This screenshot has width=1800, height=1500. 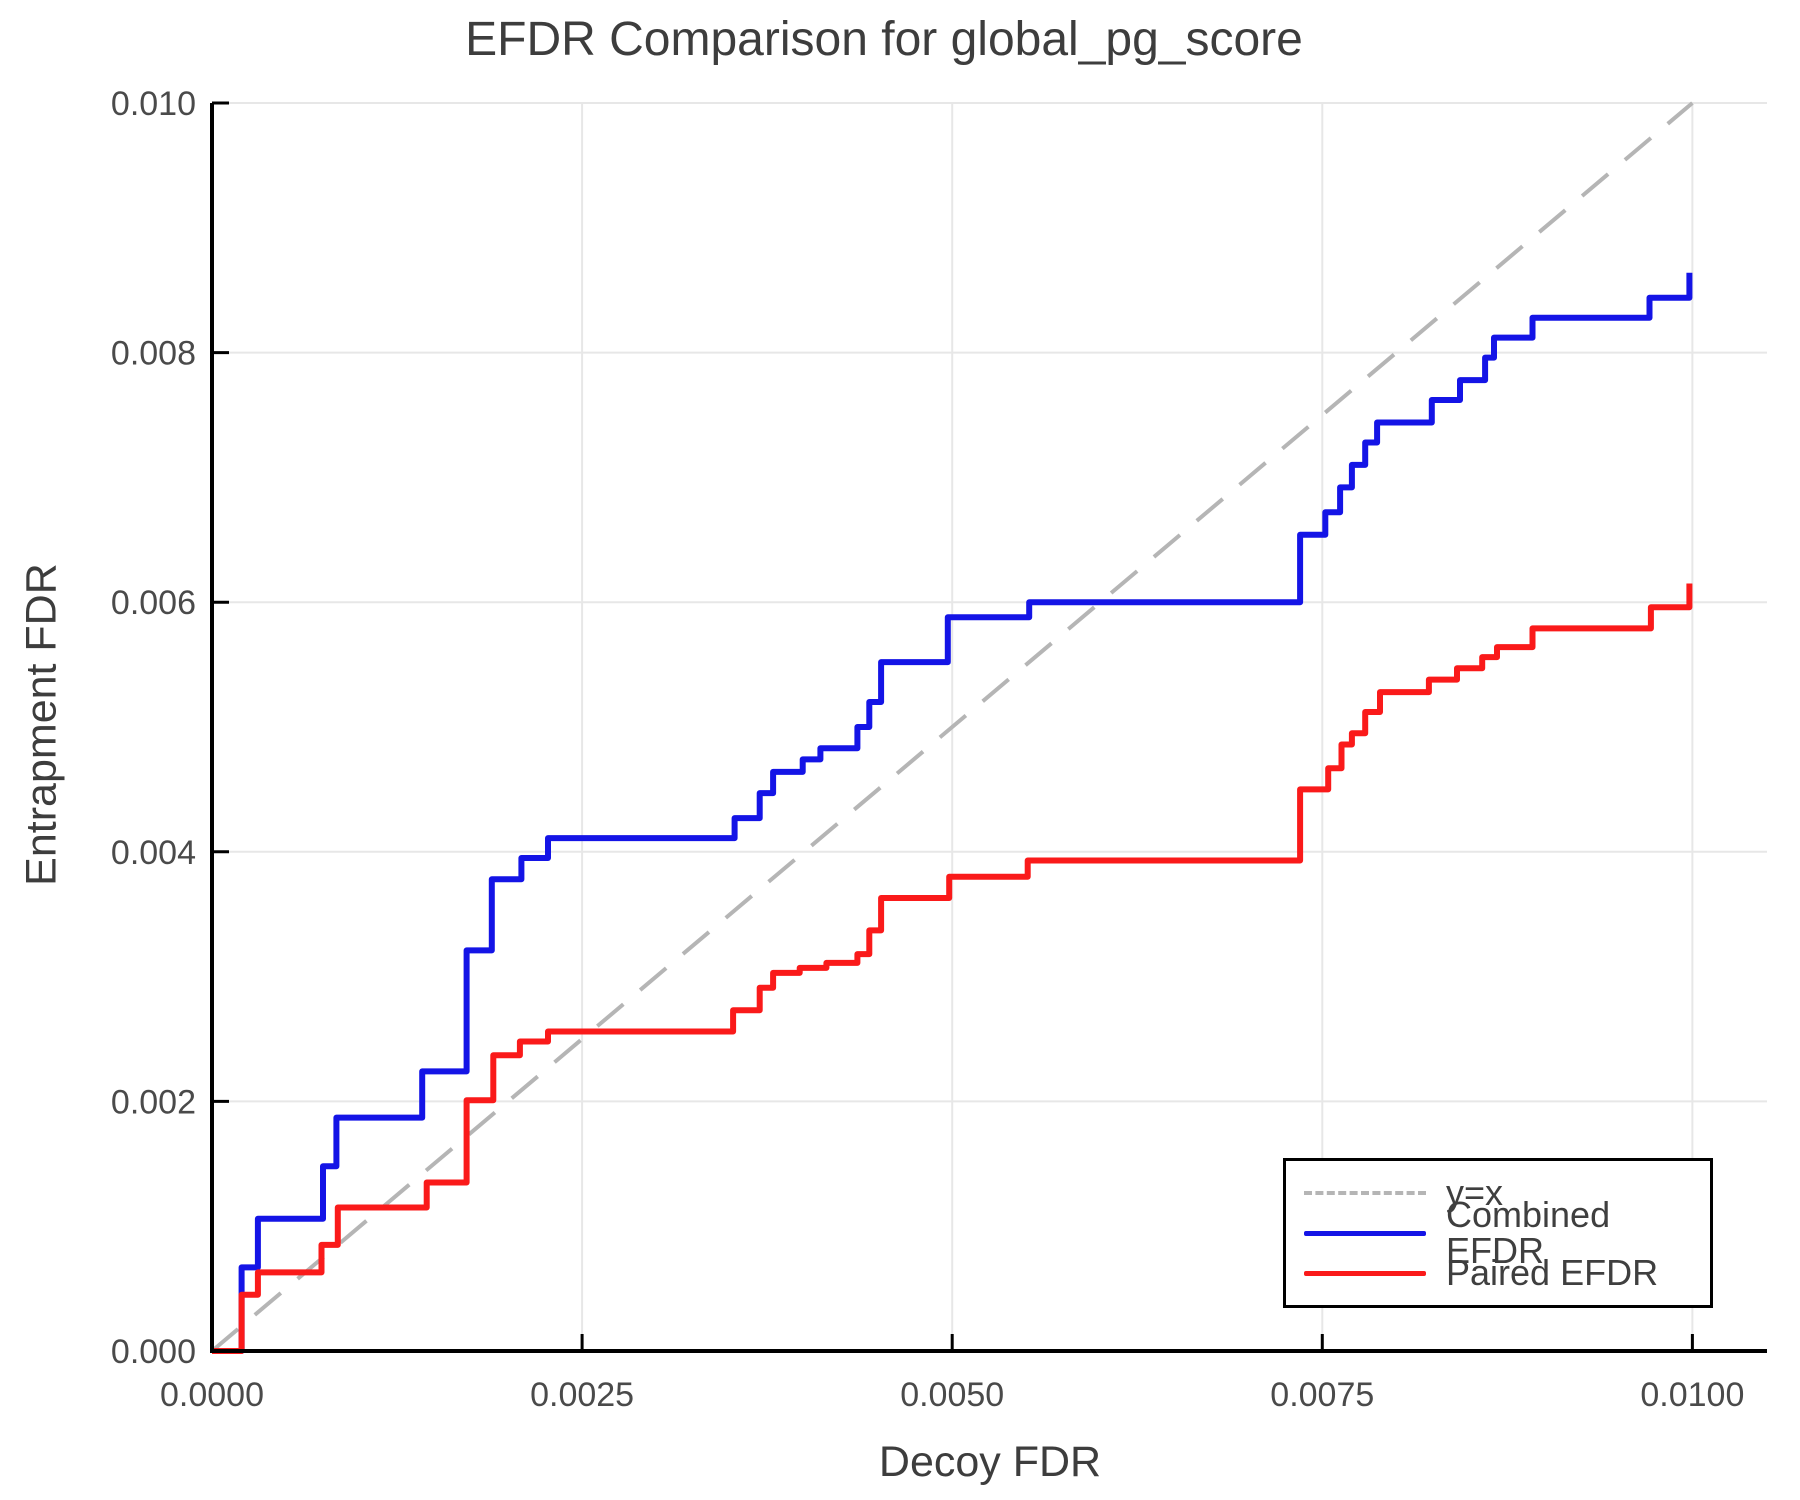 What do you see at coordinates (1507, 1193) in the screenshot?
I see `legend-item-identity: y=x` at bounding box center [1507, 1193].